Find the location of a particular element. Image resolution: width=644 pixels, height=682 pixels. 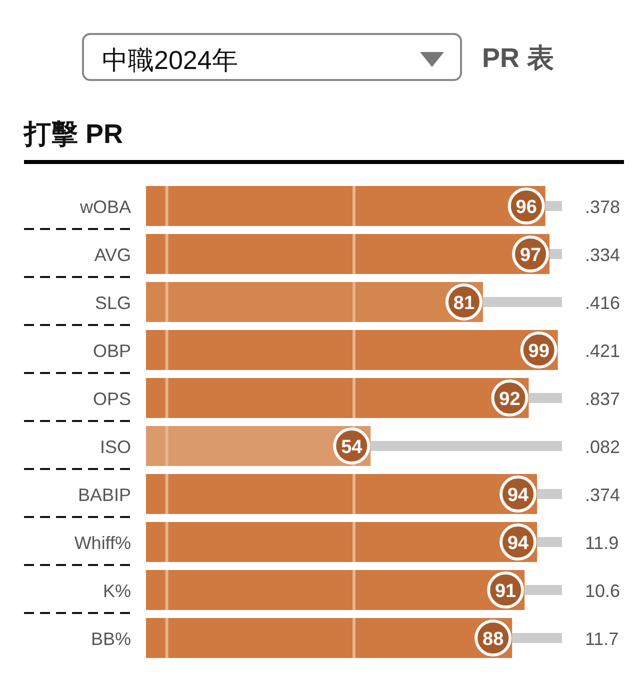

data-label: 96 is located at coordinates (526, 207).